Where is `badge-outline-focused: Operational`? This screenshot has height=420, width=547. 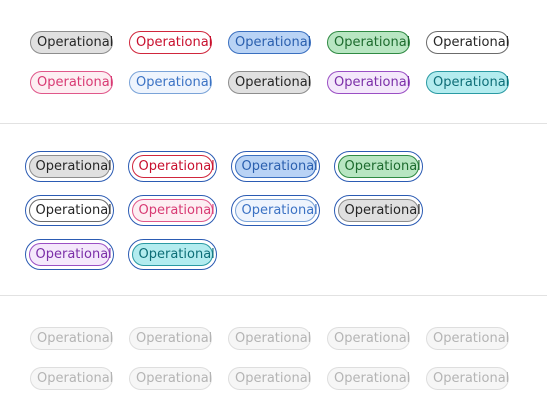 badge-outline-focused: Operational is located at coordinates (70, 210).